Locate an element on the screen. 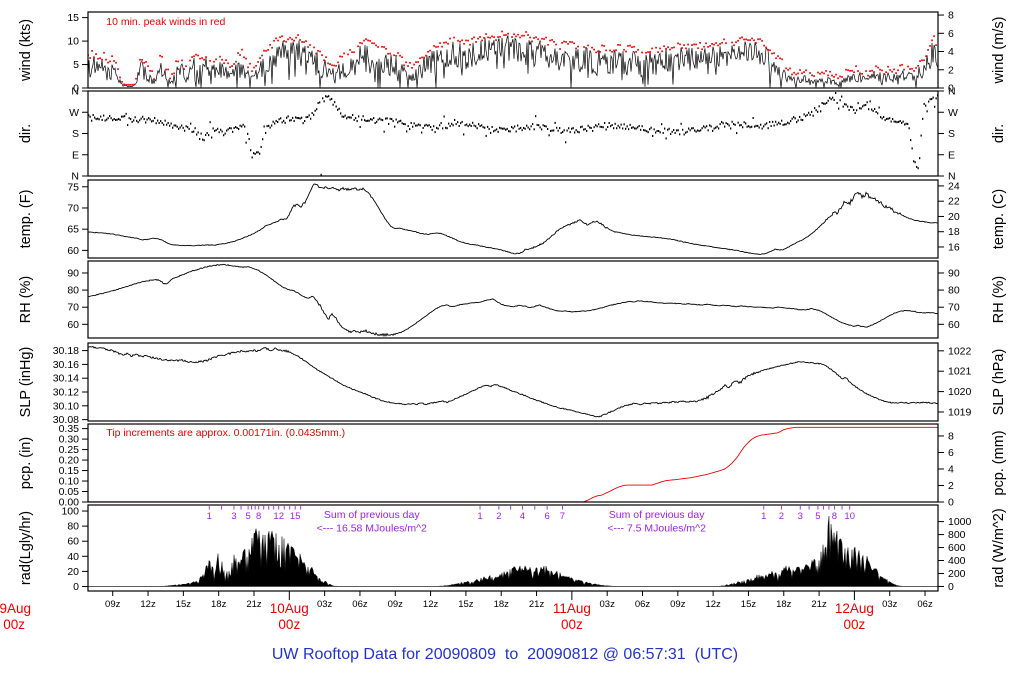  svg-text: 0.10 is located at coordinates (69, 482).